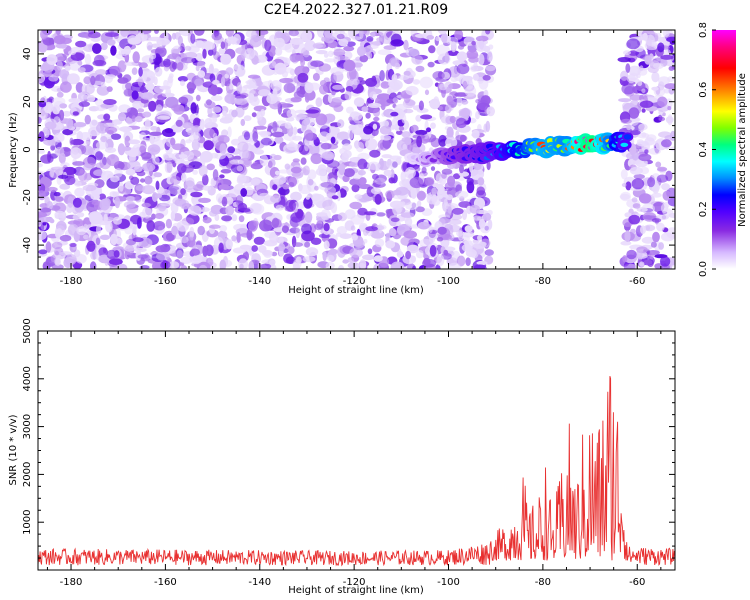 Image resolution: width=750 pixels, height=600 pixels. Describe the element at coordinates (27, 426) in the screenshot. I see `y-tick-label: 3000` at that location.